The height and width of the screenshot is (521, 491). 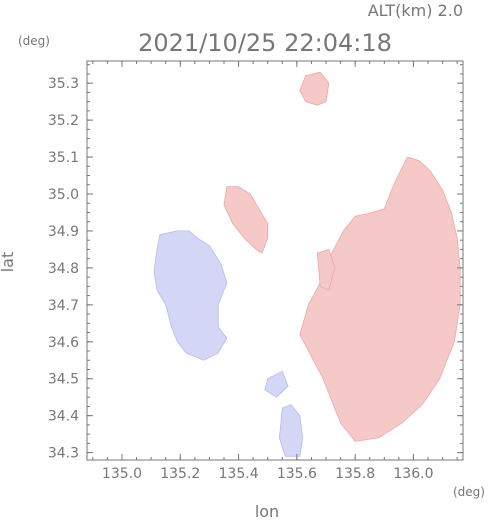 What do you see at coordinates (355, 474) in the screenshot?
I see `x-tick-label: 135.8` at bounding box center [355, 474].